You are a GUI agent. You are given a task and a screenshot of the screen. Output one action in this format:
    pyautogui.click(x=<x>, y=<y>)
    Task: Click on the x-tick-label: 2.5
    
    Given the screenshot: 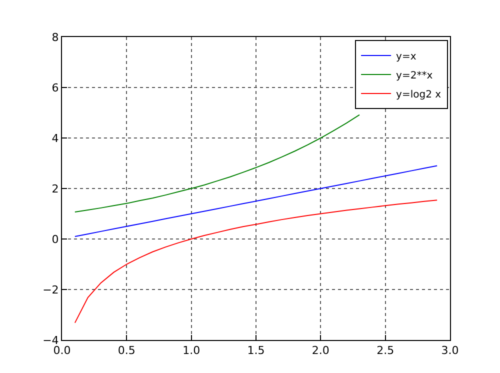 What is the action you would take?
    pyautogui.click(x=385, y=351)
    